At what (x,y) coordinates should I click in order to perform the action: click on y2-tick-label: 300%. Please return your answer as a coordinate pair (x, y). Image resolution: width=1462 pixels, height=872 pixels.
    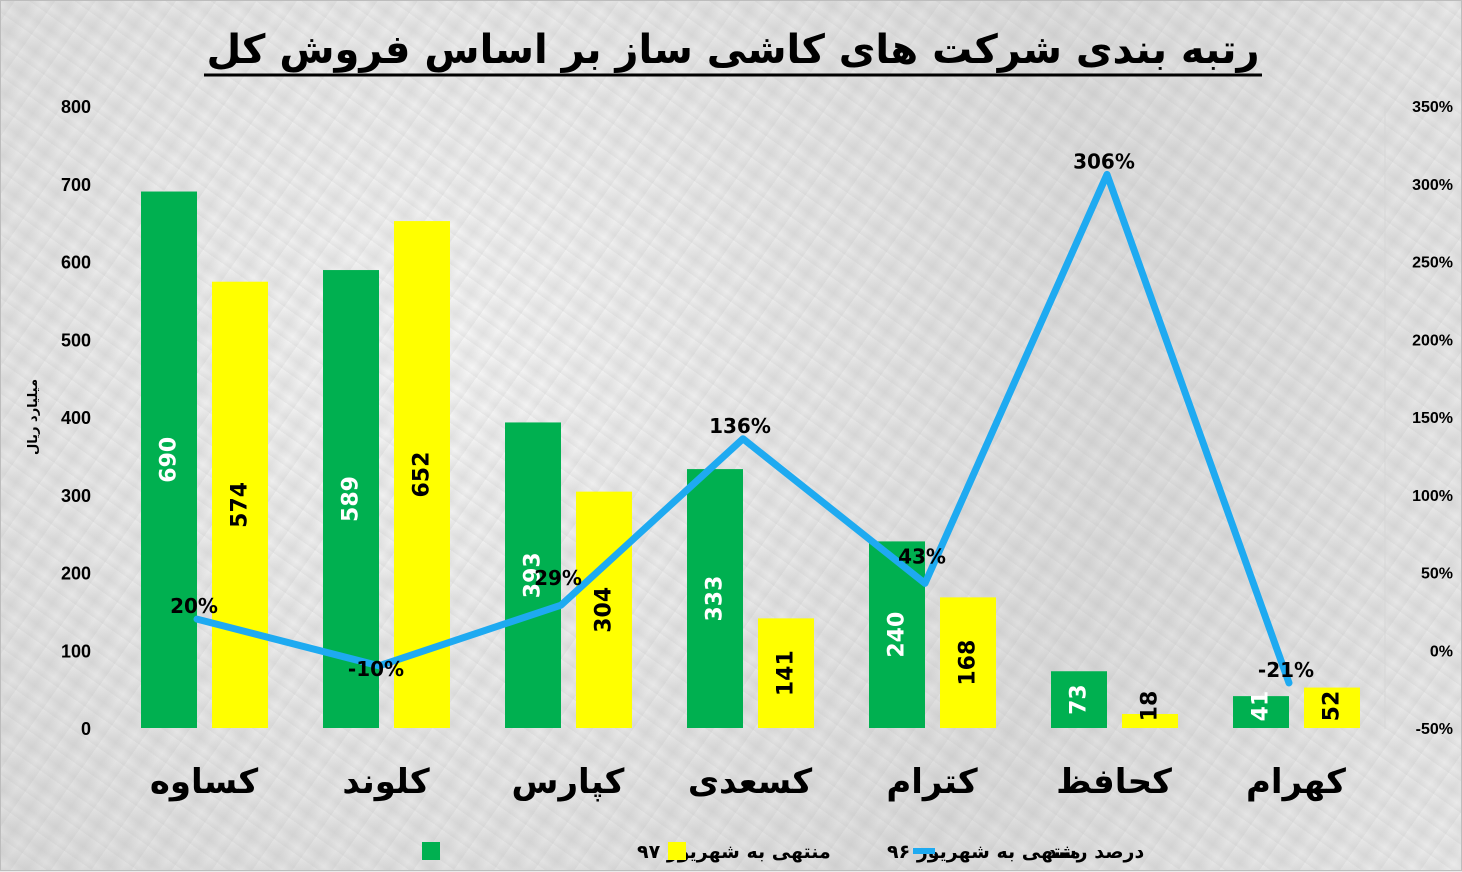
    Looking at the image, I should click on (1432, 185).